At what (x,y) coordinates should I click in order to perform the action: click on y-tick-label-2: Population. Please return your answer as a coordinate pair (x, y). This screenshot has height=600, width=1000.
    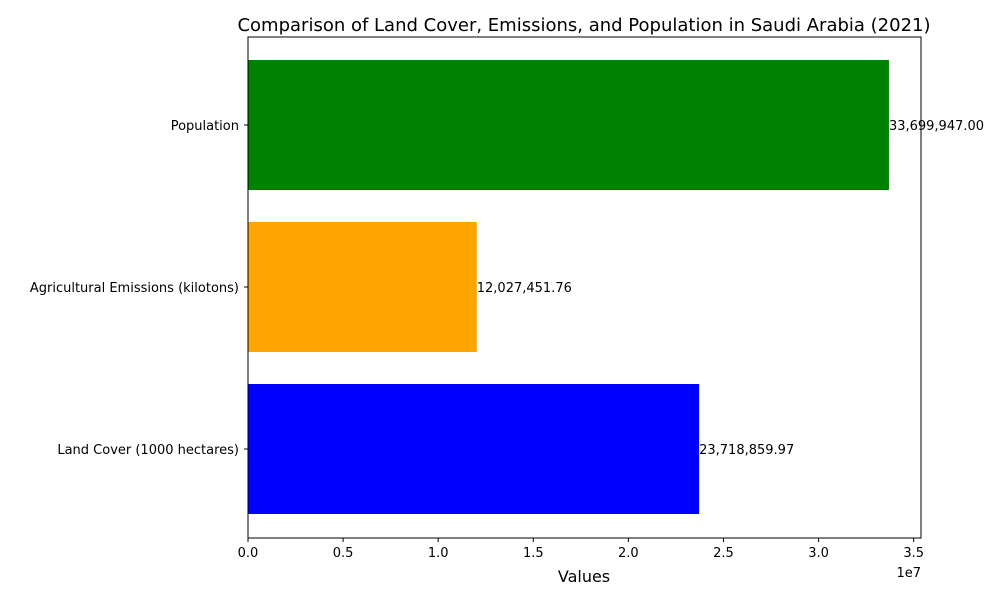
    Looking at the image, I should click on (205, 126).